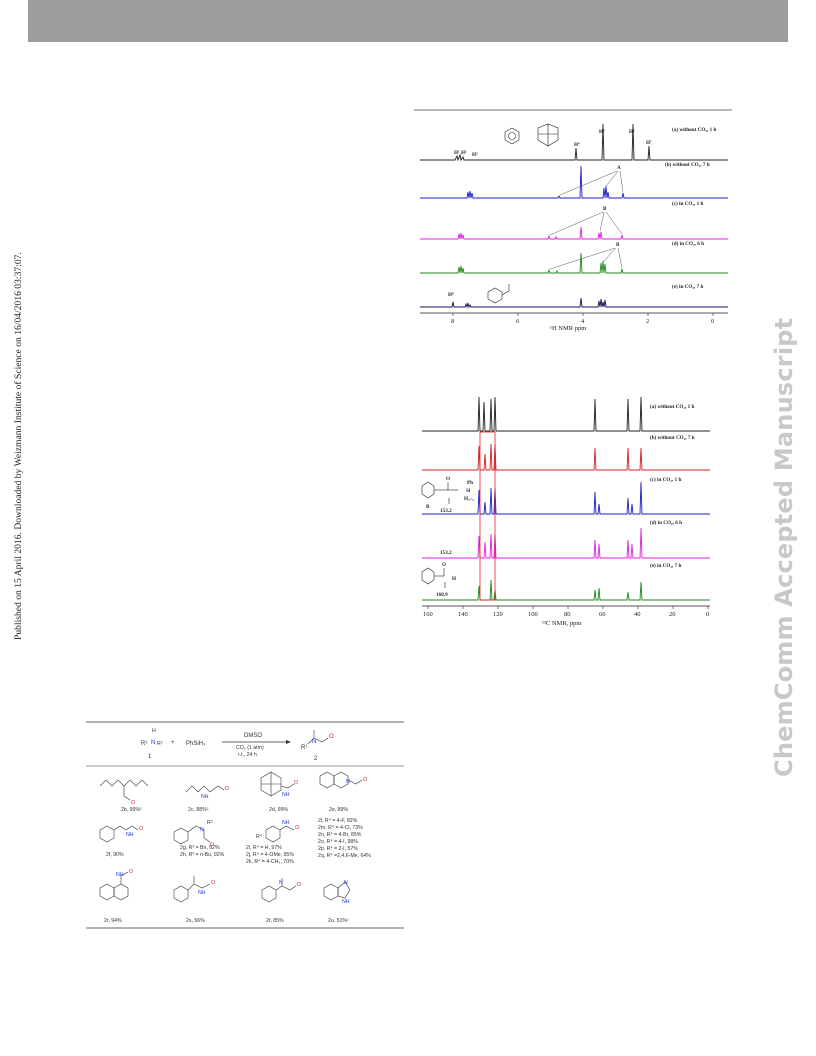 The image size is (816, 1056). I want to click on structure-2u, so click(337, 891).